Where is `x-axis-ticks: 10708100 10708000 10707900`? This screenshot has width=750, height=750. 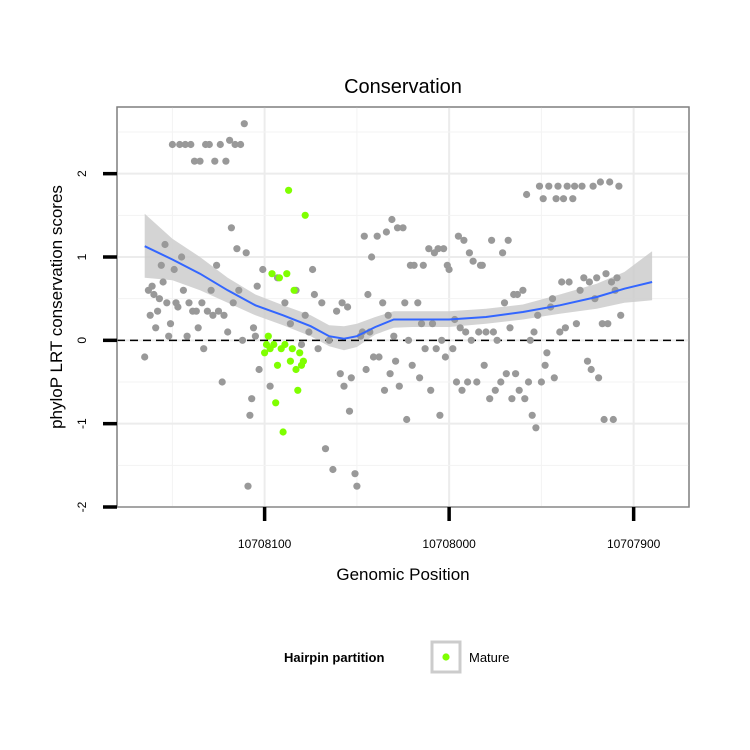
x-axis-ticks: 10708100 10708000 10707900 is located at coordinates (449, 529).